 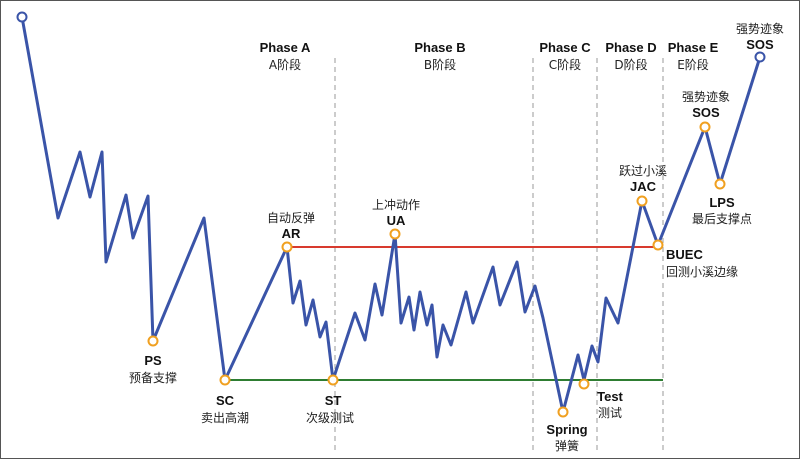 What do you see at coordinates (225, 417) in the screenshot?
I see `event-name: 卖出高潮` at bounding box center [225, 417].